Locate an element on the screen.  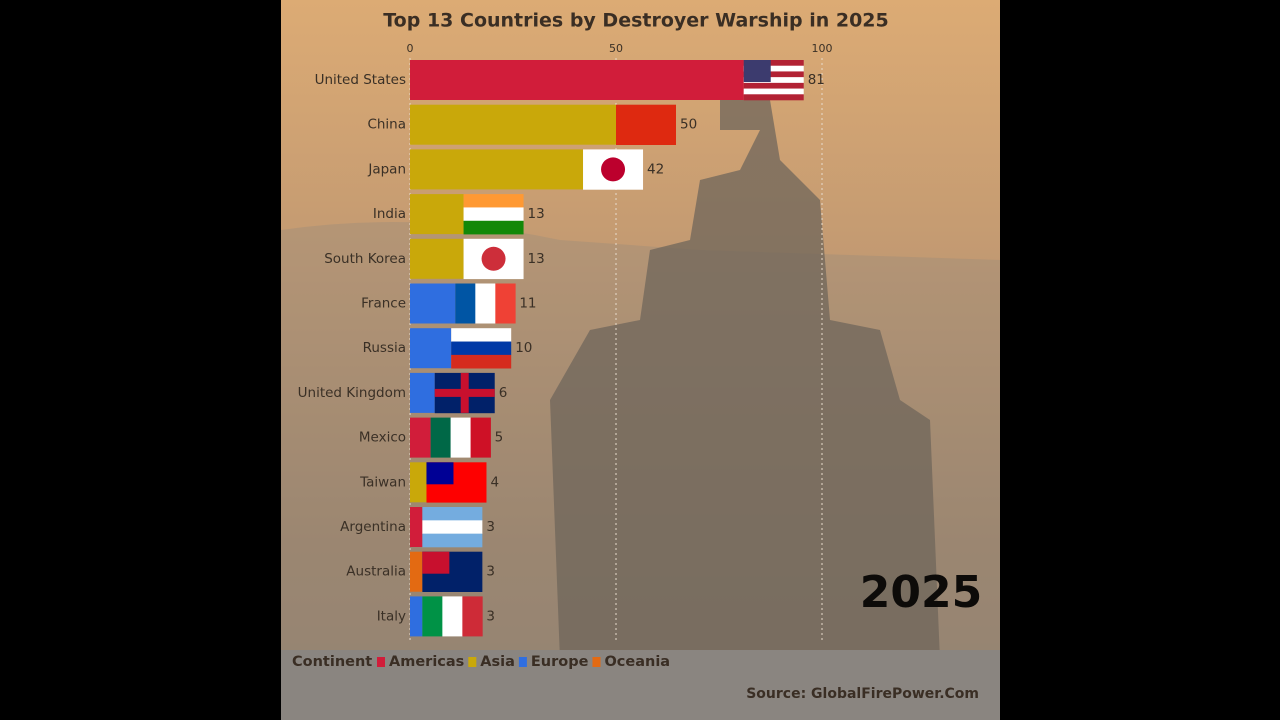
legend: Continent Americas Asia Europe Oceania is located at coordinates (481, 662).